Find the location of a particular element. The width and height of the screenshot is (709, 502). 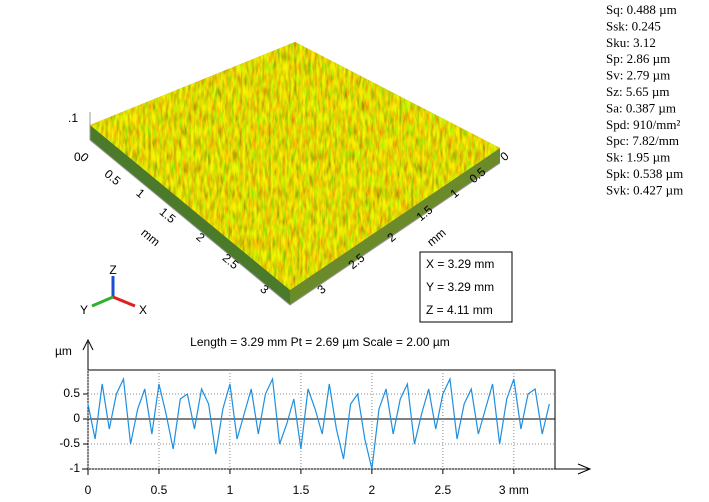

x-tick-label: 0.5 is located at coordinates (159, 490).